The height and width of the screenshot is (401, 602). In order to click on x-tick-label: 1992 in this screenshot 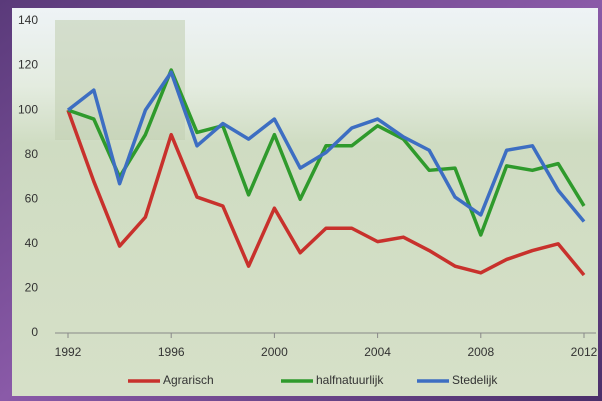, I will do `click(68, 352)`.